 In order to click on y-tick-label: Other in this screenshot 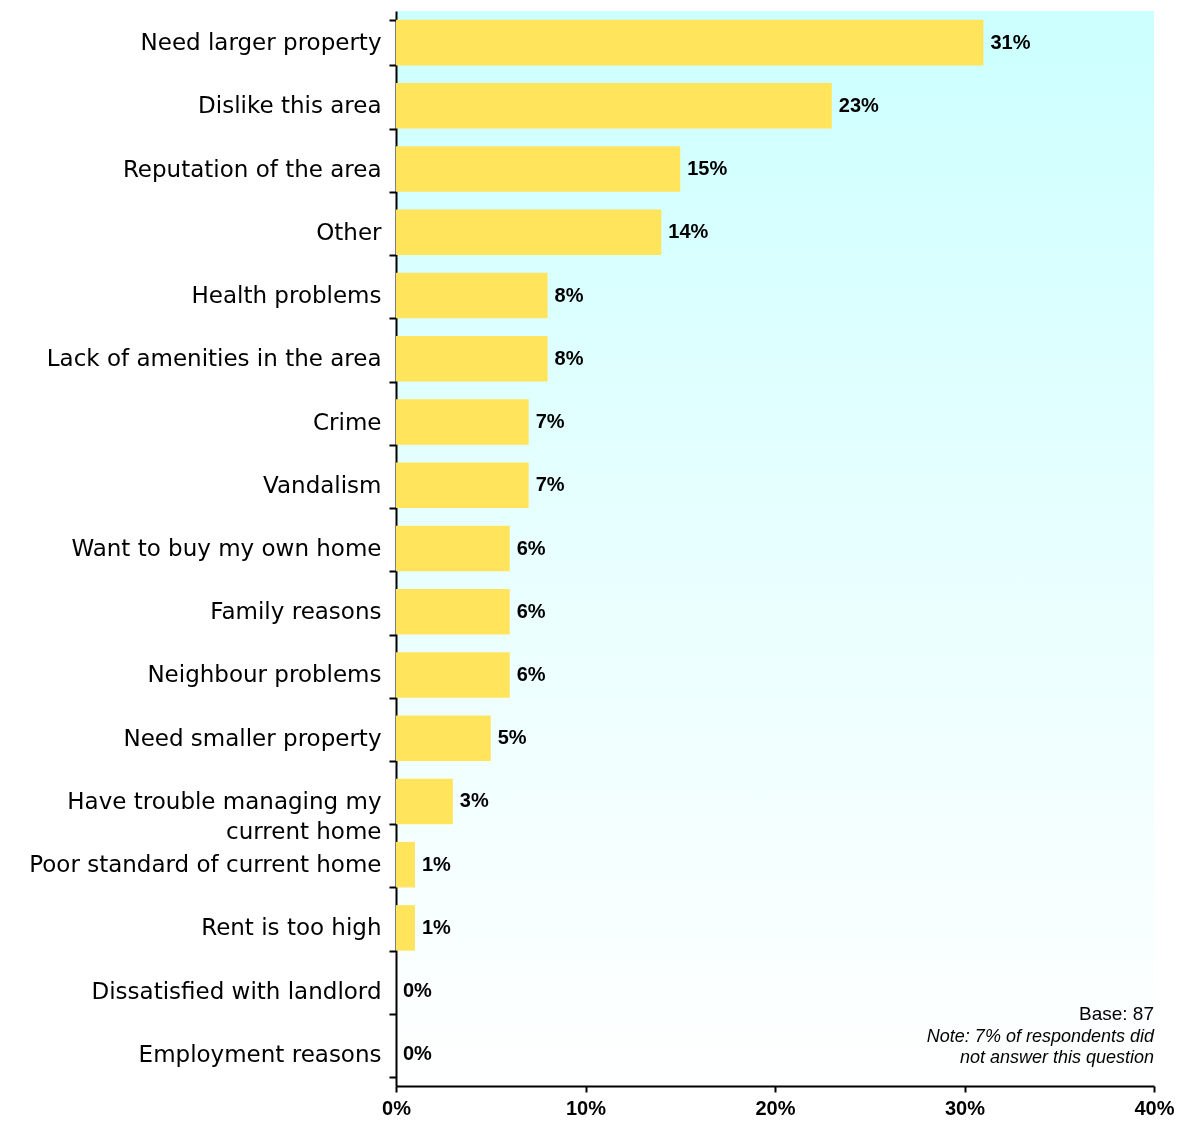, I will do `click(349, 231)`.